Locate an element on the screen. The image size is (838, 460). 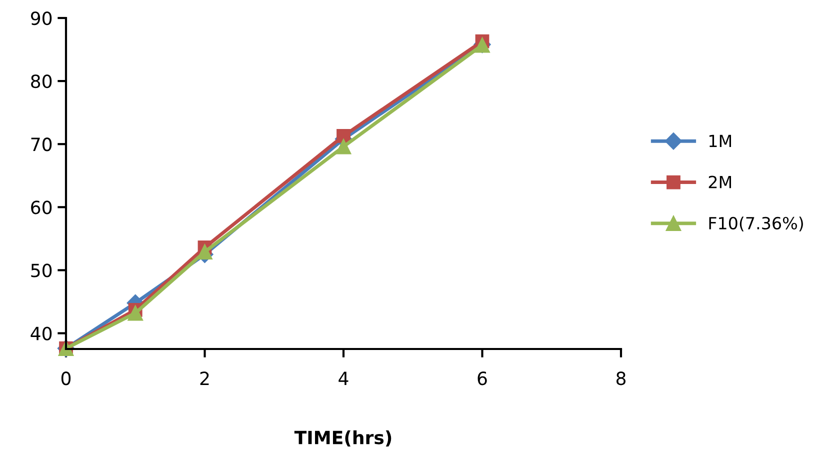
y-tick-label: 70 is located at coordinates (41, 145).